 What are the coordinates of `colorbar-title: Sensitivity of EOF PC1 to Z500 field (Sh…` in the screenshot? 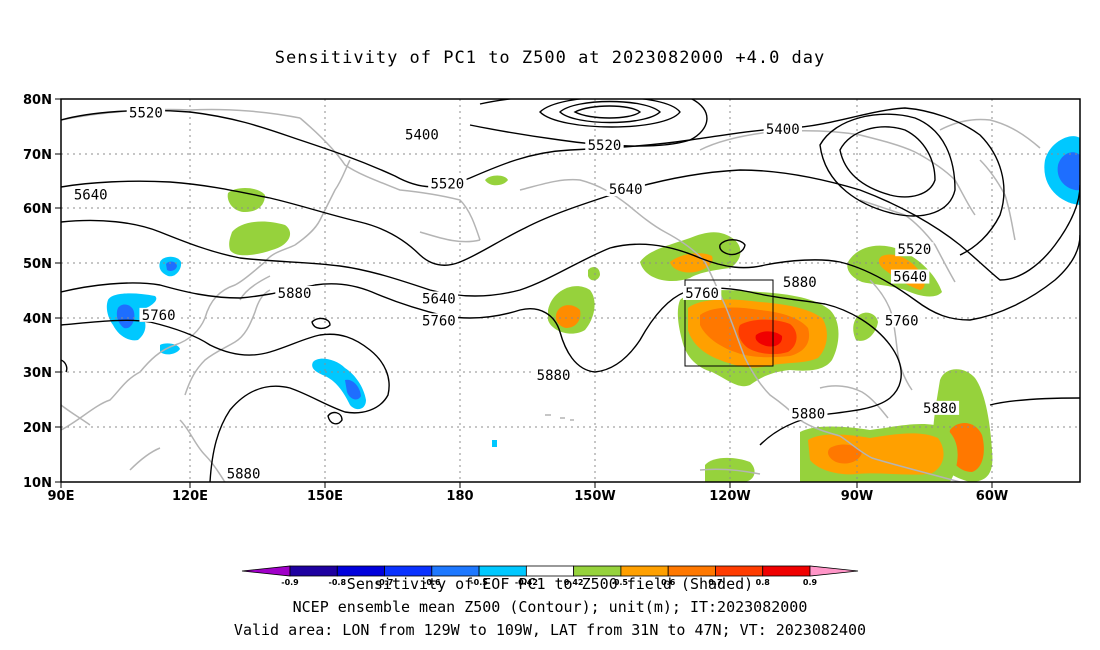 It's located at (550, 584).